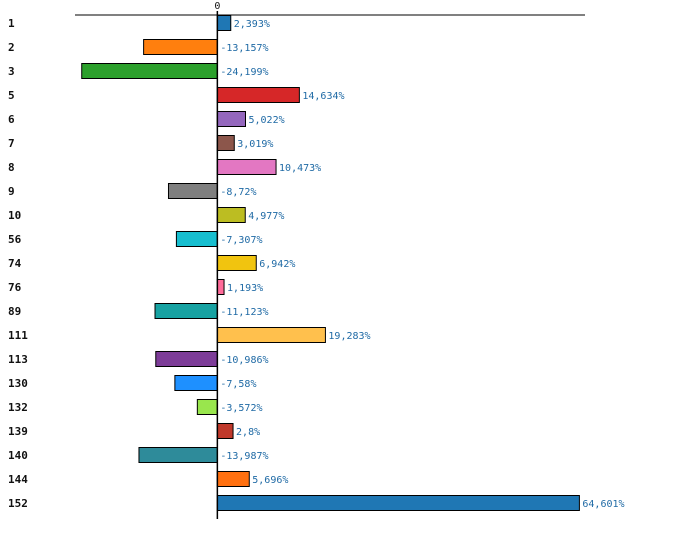 Image resolution: width=700 pixels, height=549 pixels. I want to click on category-label: 10, so click(14, 215).